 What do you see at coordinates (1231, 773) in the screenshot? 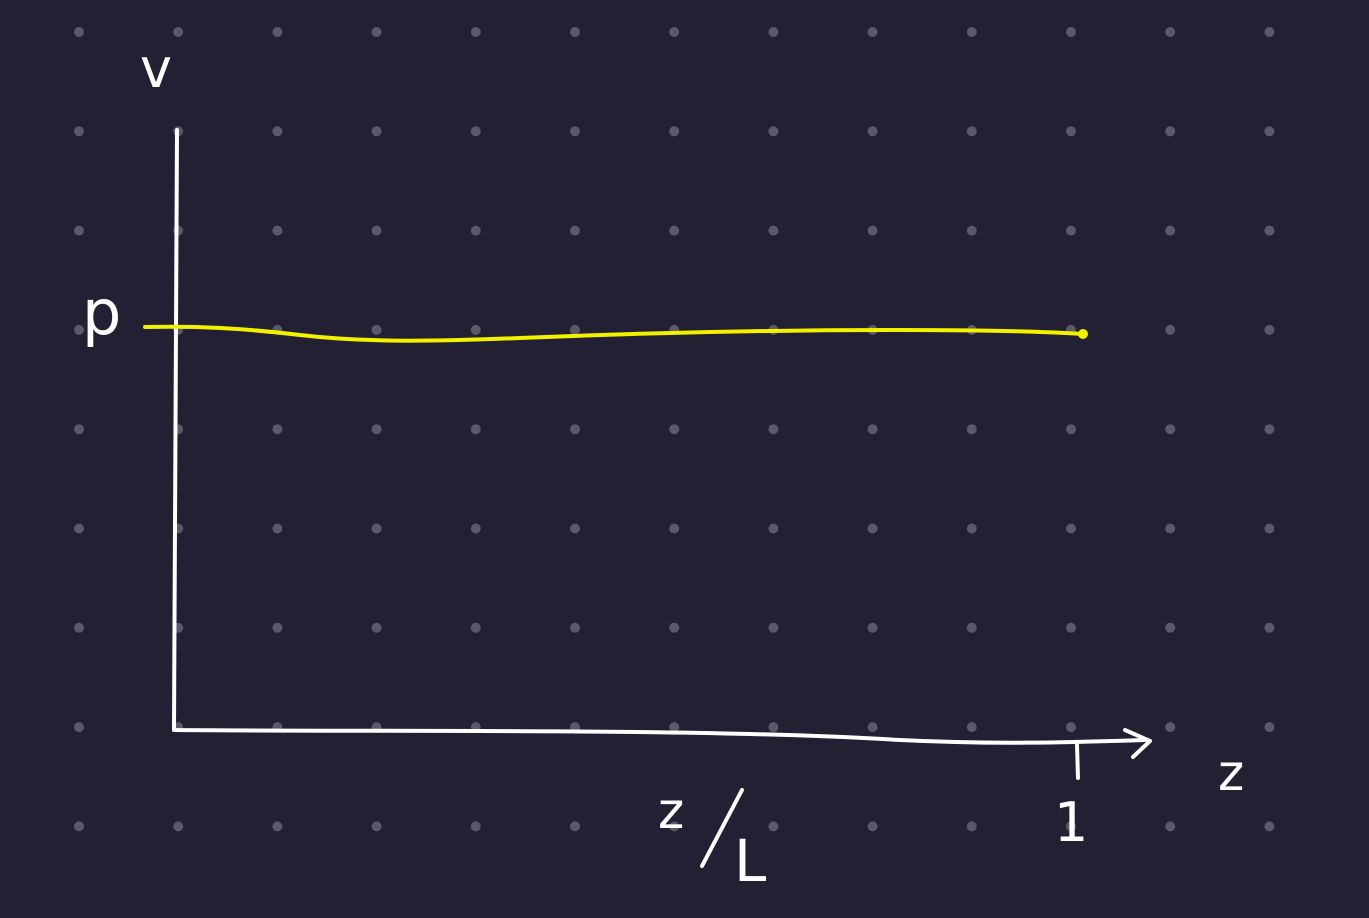
I see `x-axis-label: z` at bounding box center [1231, 773].